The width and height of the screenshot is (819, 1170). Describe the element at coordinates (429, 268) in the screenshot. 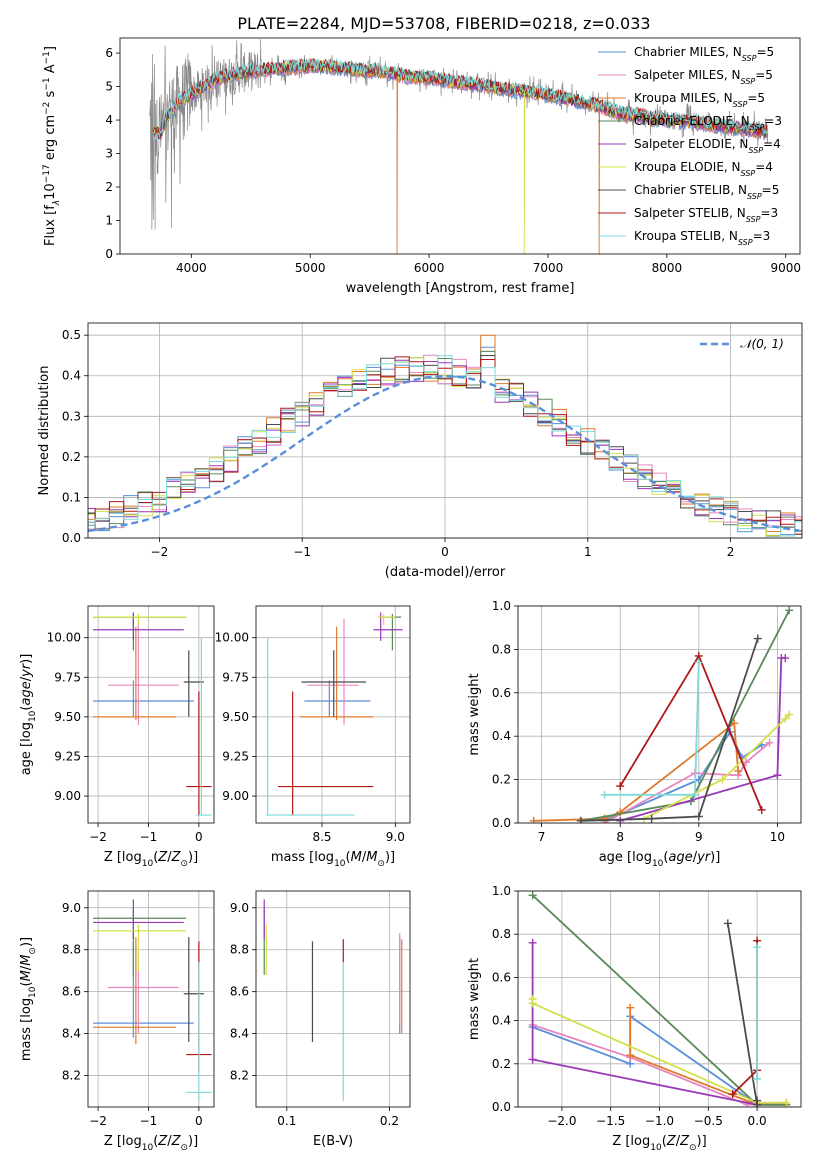

I see `x-tick-label: 6000` at that location.